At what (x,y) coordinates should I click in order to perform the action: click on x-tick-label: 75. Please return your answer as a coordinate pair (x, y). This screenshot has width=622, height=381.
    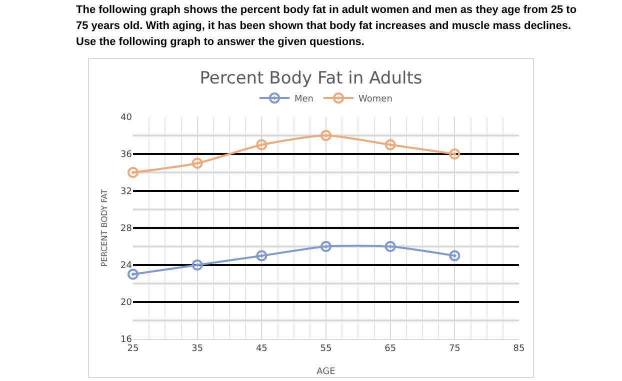
    Looking at the image, I should click on (454, 349).